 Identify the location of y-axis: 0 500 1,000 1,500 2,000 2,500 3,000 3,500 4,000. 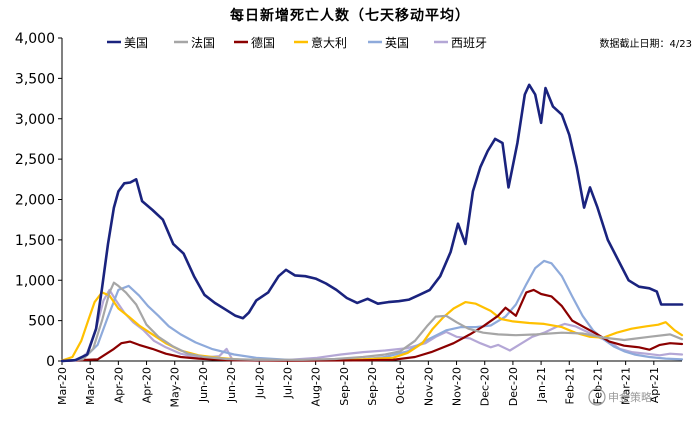
(39, 200).